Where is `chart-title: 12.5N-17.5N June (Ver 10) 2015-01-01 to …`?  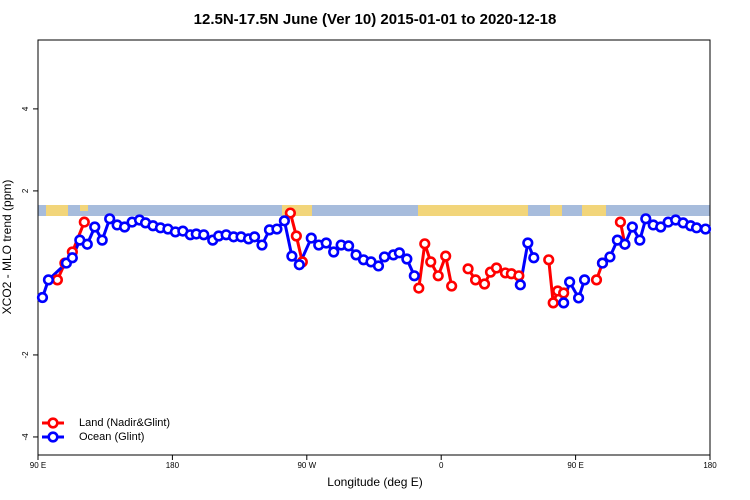 chart-title: 12.5N-17.5N June (Ver 10) 2015-01-01 to … is located at coordinates (375, 19).